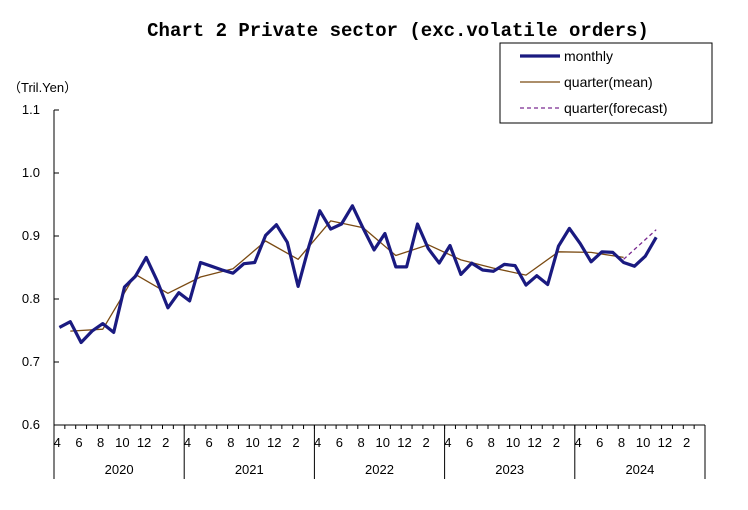 This screenshot has width=748, height=510. I want to click on y-tick-label: 0.9, so click(31, 235).